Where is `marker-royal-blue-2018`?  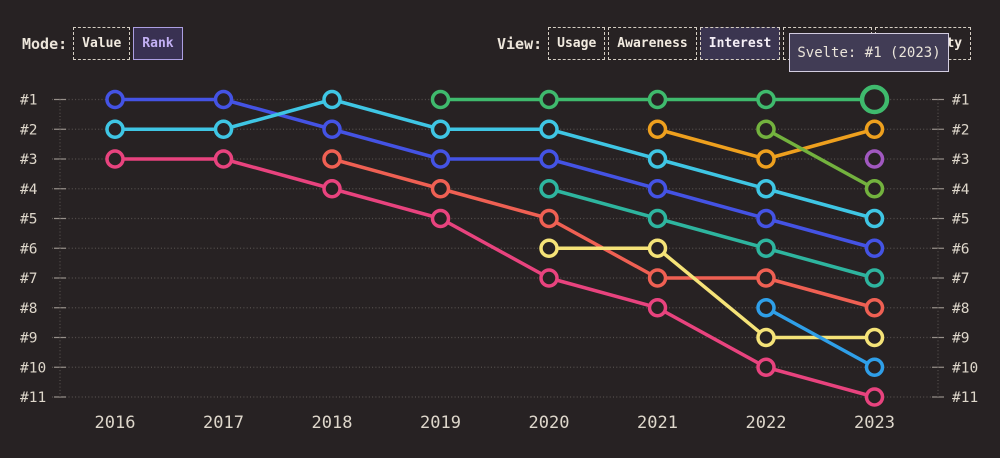 marker-royal-blue-2018 is located at coordinates (332, 129).